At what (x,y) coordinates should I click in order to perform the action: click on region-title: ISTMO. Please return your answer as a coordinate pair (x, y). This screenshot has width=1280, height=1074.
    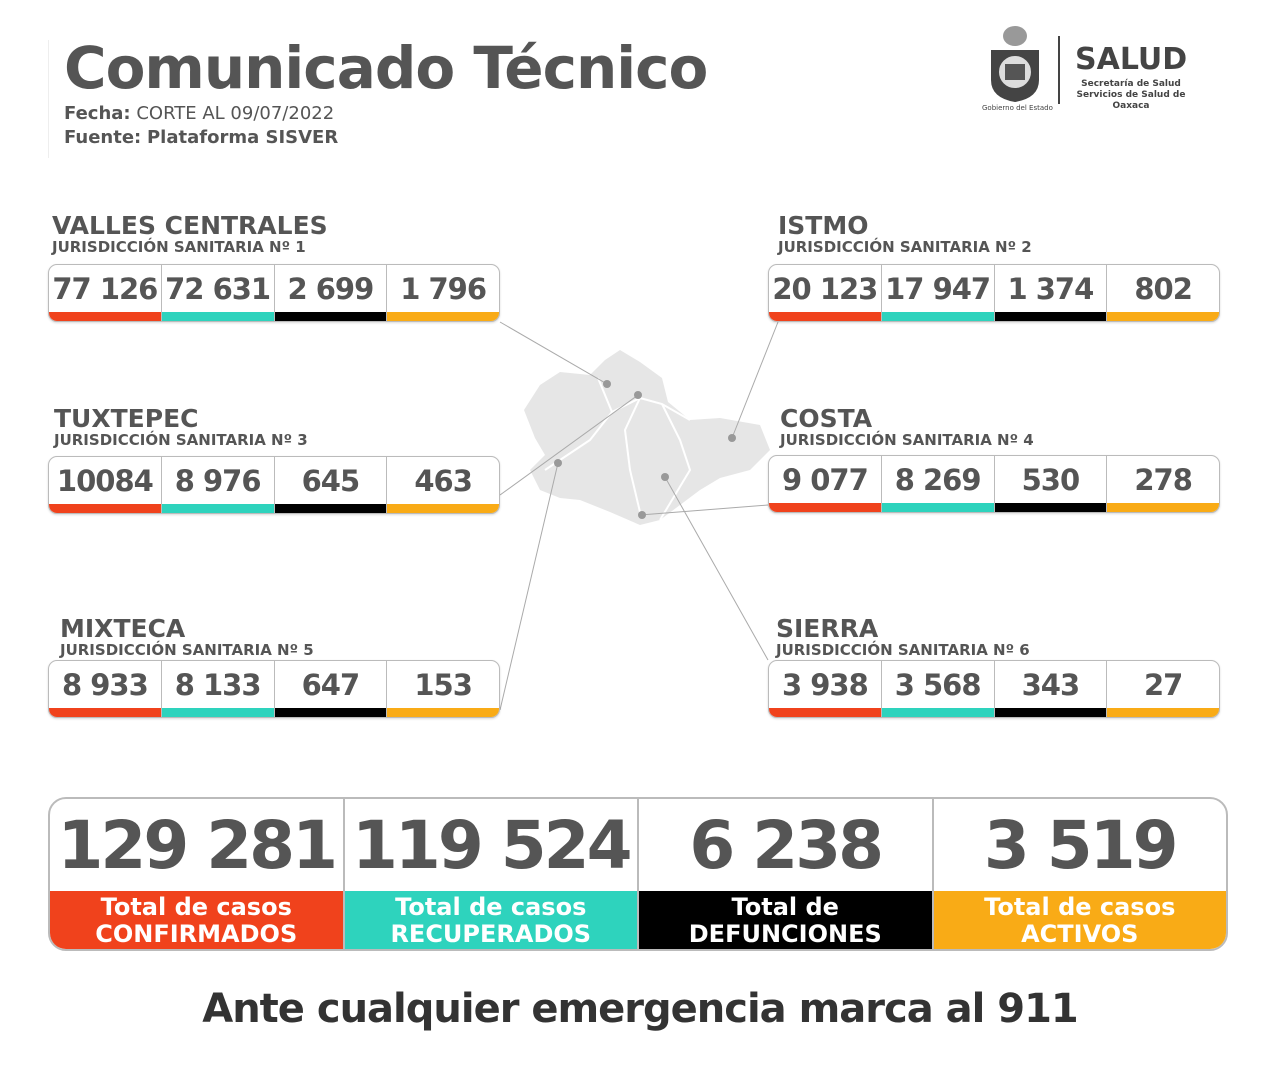
    Looking at the image, I should click on (823, 225).